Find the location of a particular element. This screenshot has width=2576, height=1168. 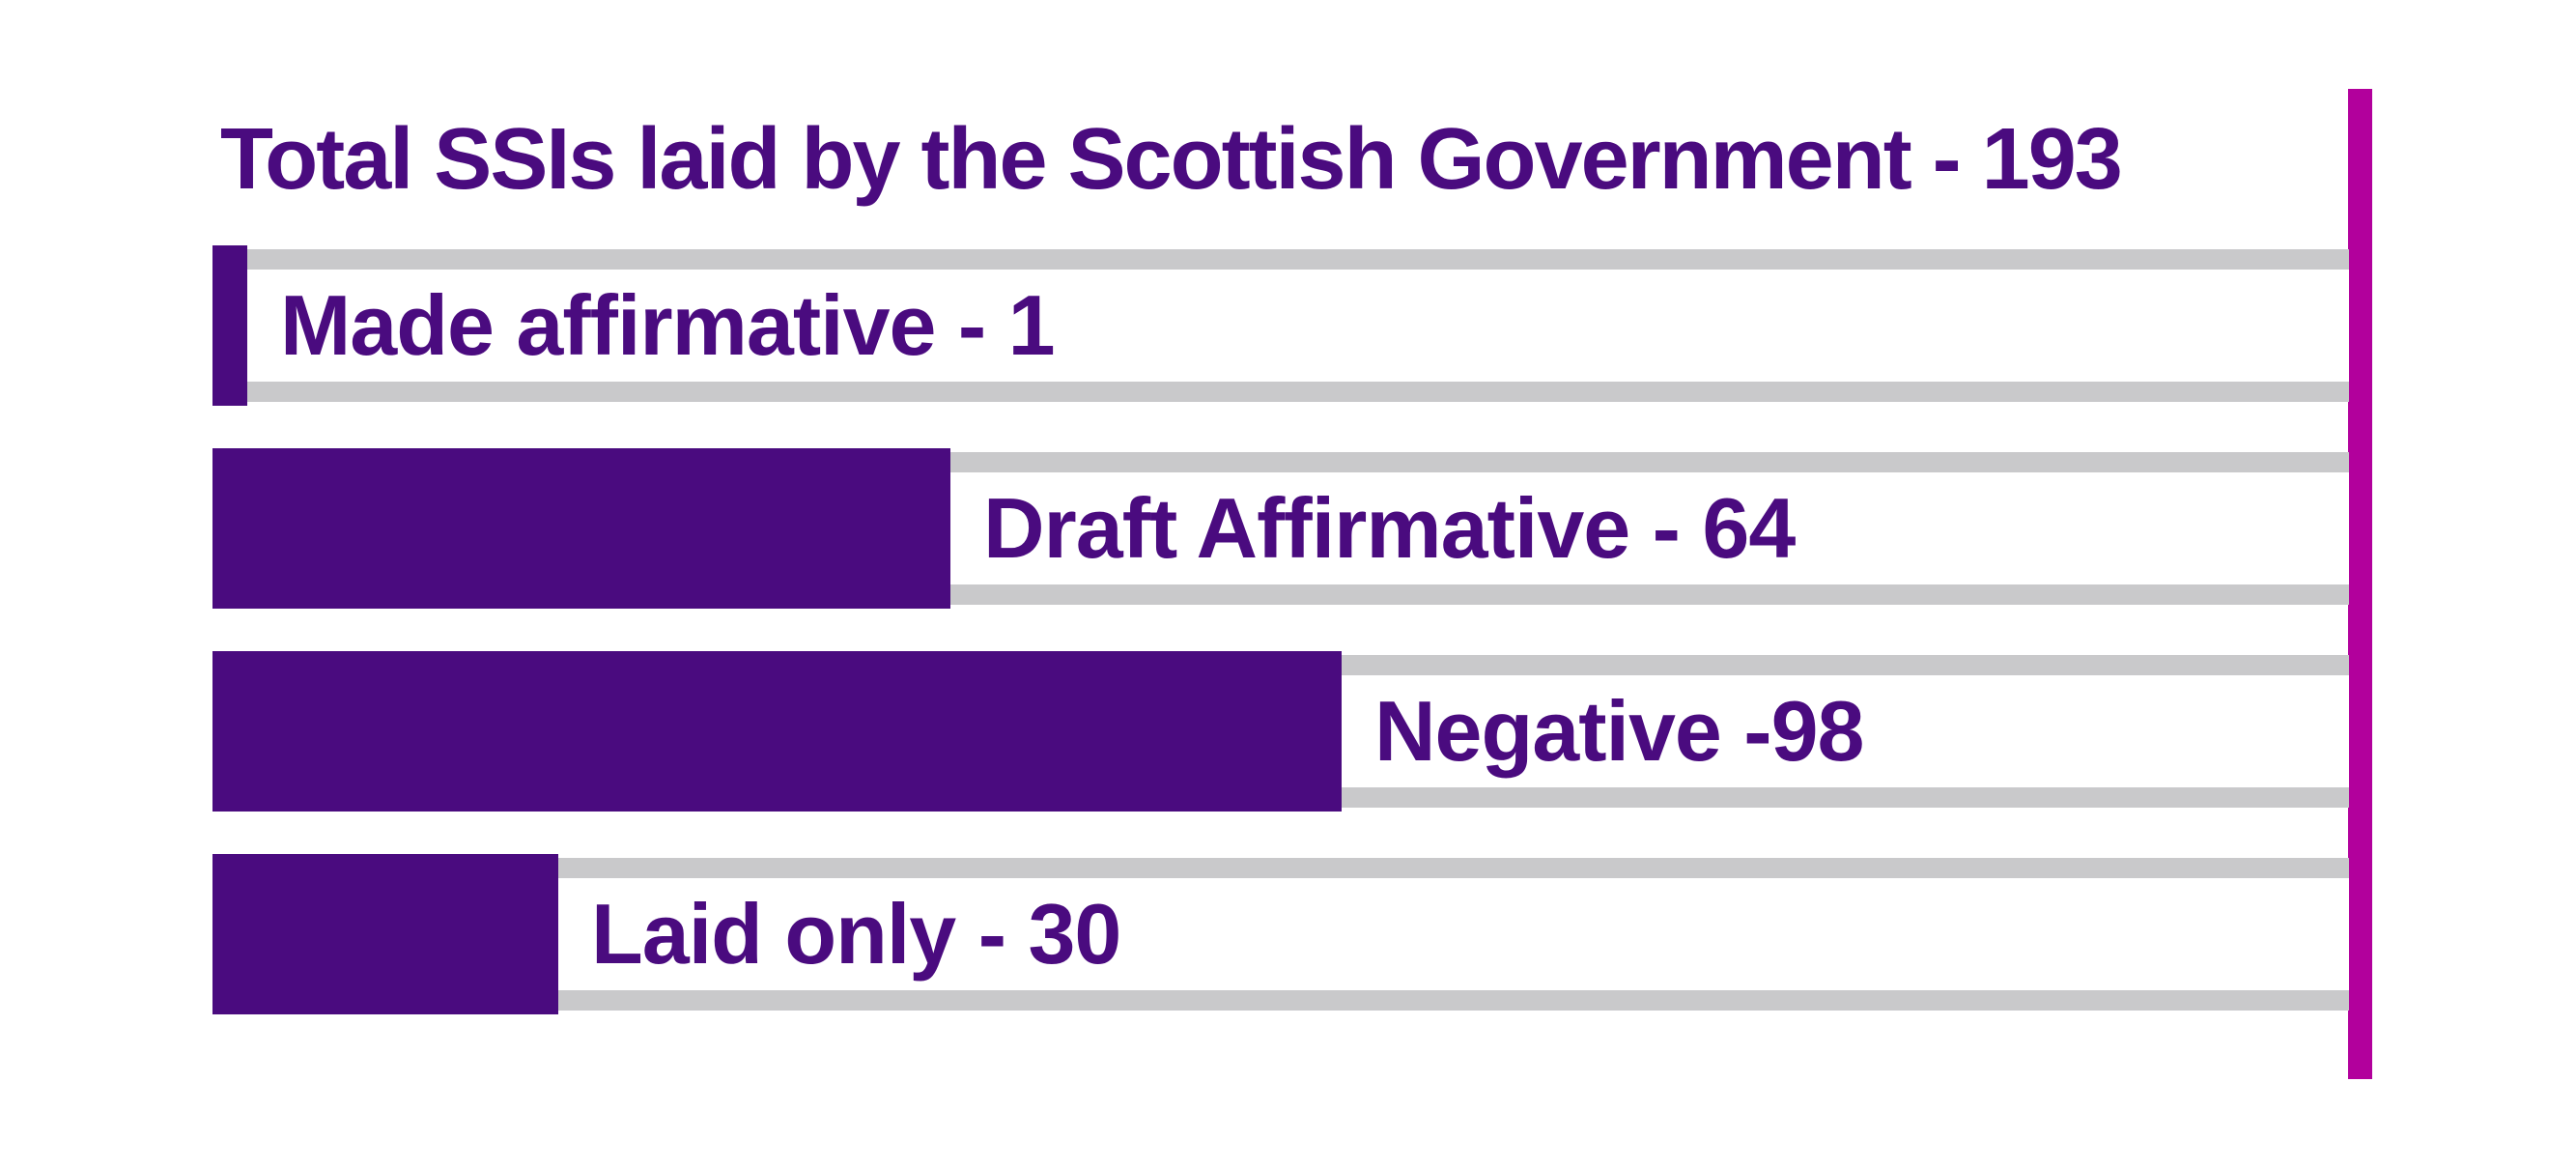

bar-label-laid-only: Laid only - 30 is located at coordinates (856, 934).